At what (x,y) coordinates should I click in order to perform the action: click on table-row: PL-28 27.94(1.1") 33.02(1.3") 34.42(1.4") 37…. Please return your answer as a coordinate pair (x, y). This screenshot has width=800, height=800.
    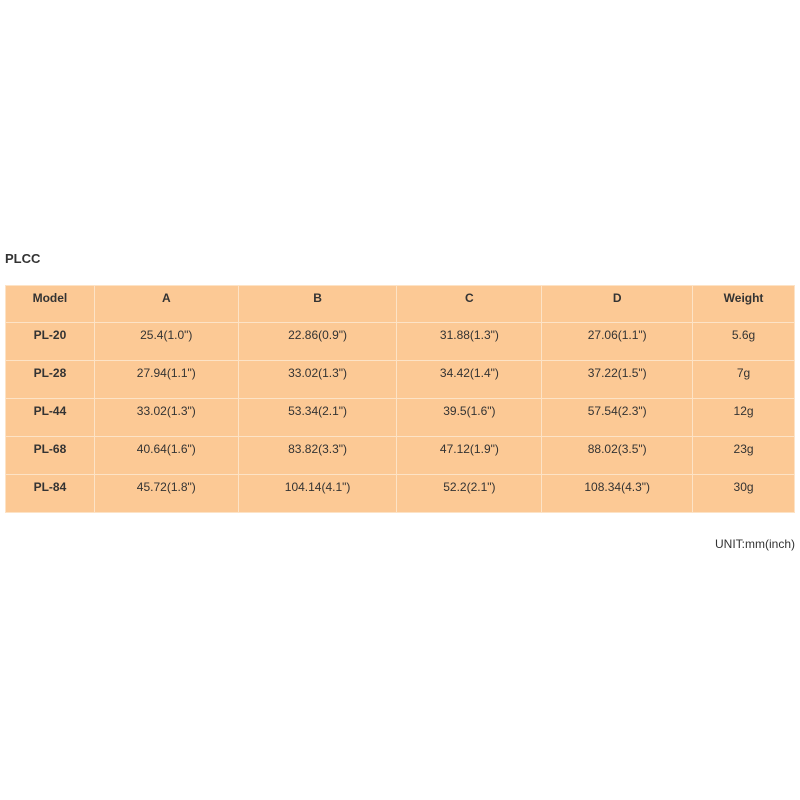
    Looking at the image, I should click on (400, 379).